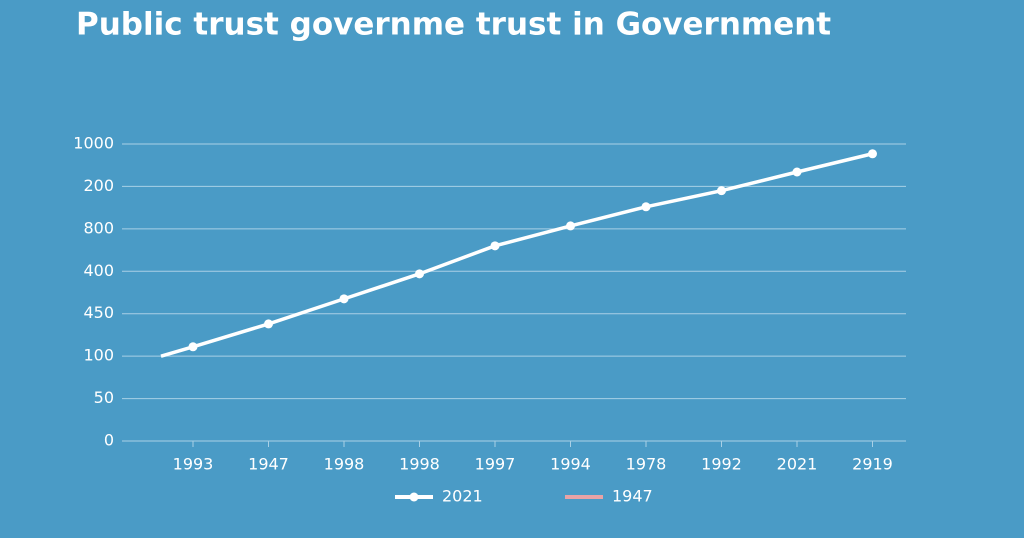  What do you see at coordinates (98, 355) in the screenshot?
I see `y-tick-label: 100` at bounding box center [98, 355].